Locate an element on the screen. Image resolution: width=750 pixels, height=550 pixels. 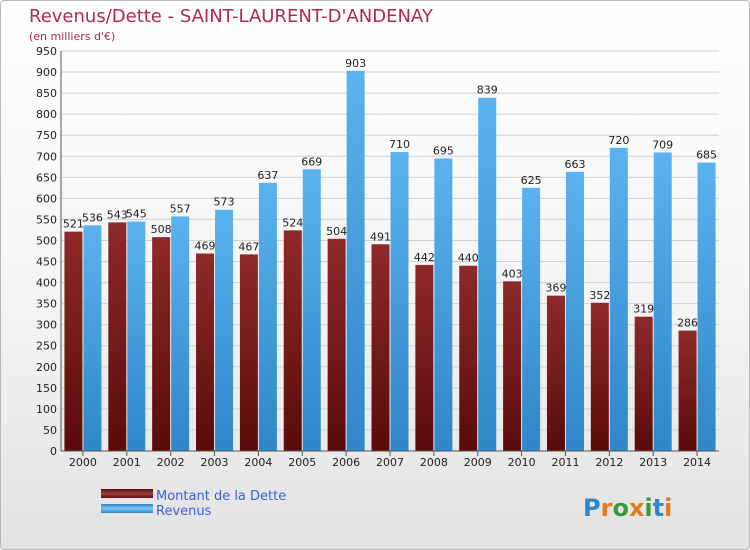
data-label-revenus: 669 is located at coordinates (311, 161).